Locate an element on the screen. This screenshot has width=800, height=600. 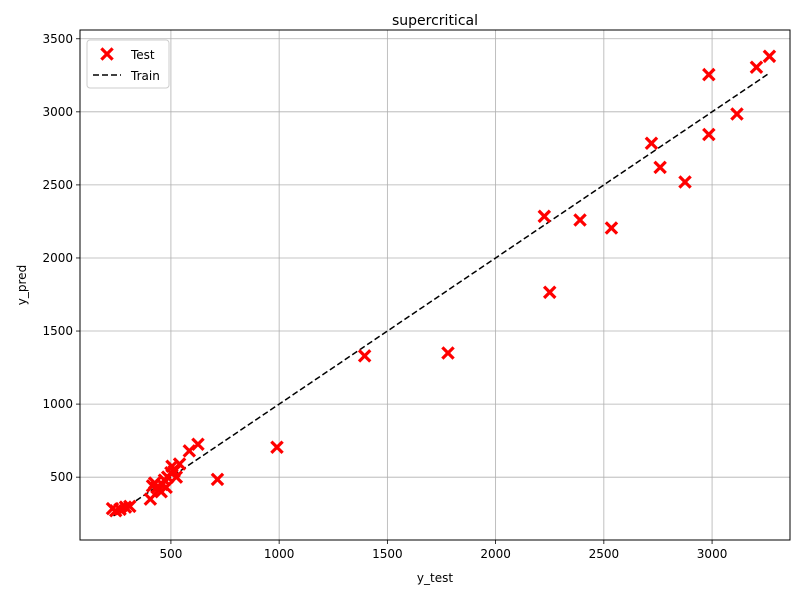
y-tick-label: 2500 is located at coordinates (57, 185).